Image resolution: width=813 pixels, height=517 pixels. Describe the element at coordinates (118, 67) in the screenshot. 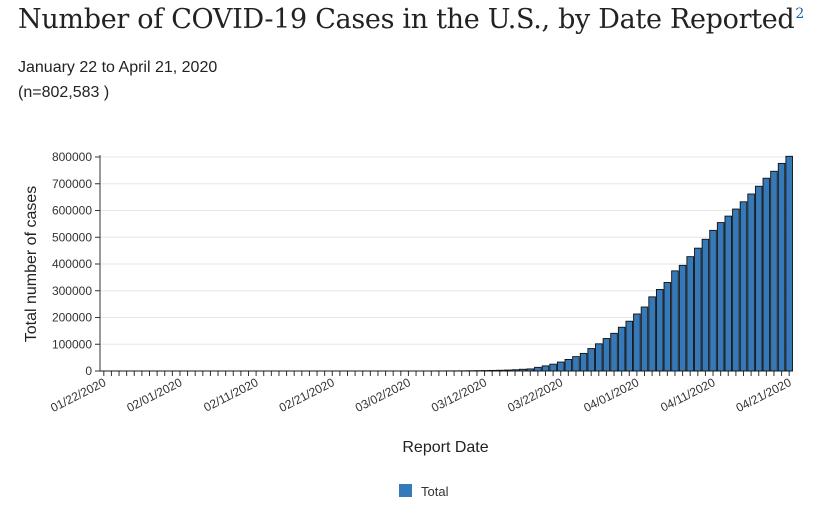

I see `chart-subtitle: January 22 to April 21, 2020` at that location.